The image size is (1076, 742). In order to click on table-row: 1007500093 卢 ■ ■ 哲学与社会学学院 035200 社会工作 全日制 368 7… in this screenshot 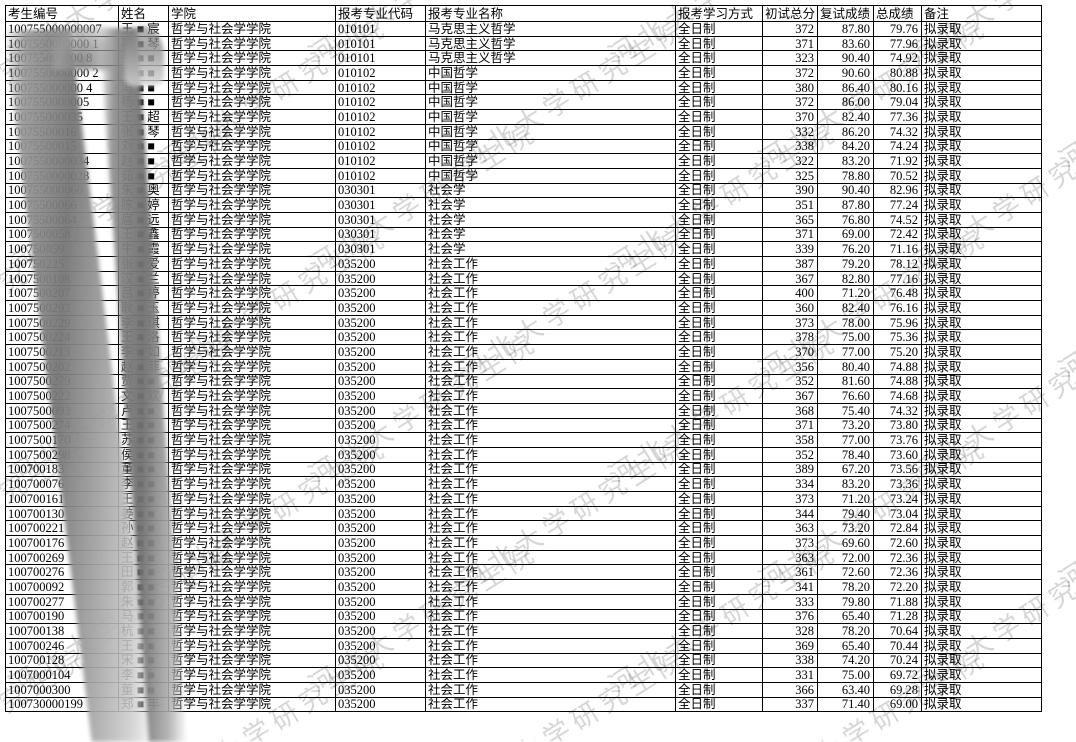, I will do `click(523, 410)`.